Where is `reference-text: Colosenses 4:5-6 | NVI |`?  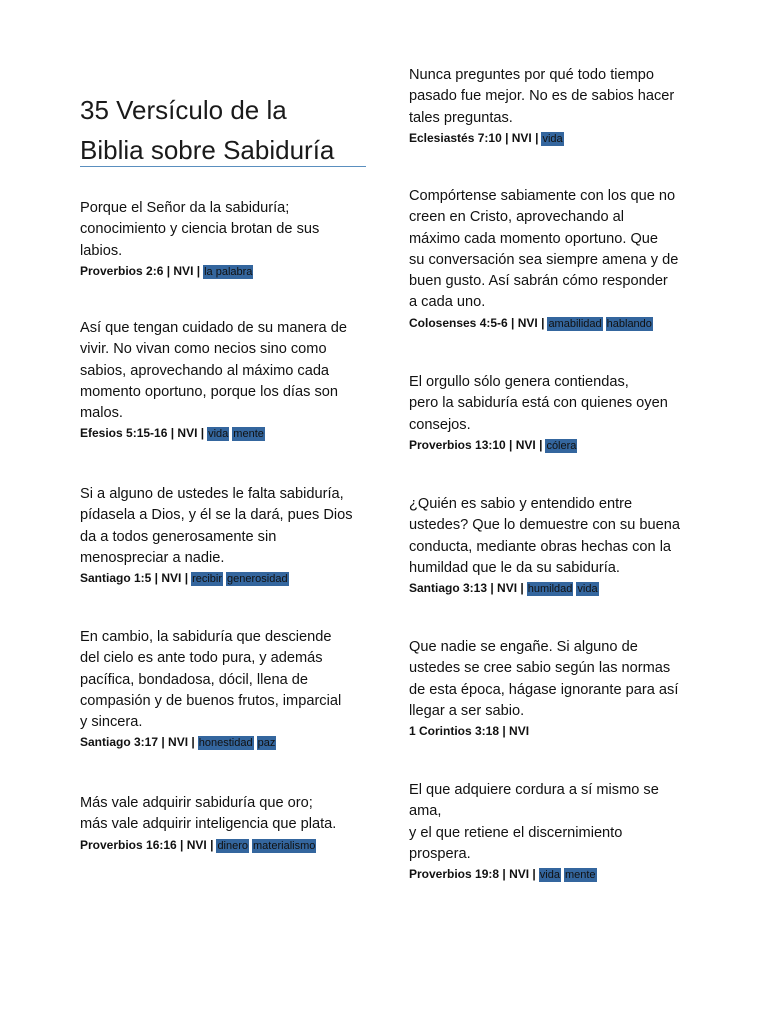 reference-text: Colosenses 4:5-6 | NVI | is located at coordinates (477, 322).